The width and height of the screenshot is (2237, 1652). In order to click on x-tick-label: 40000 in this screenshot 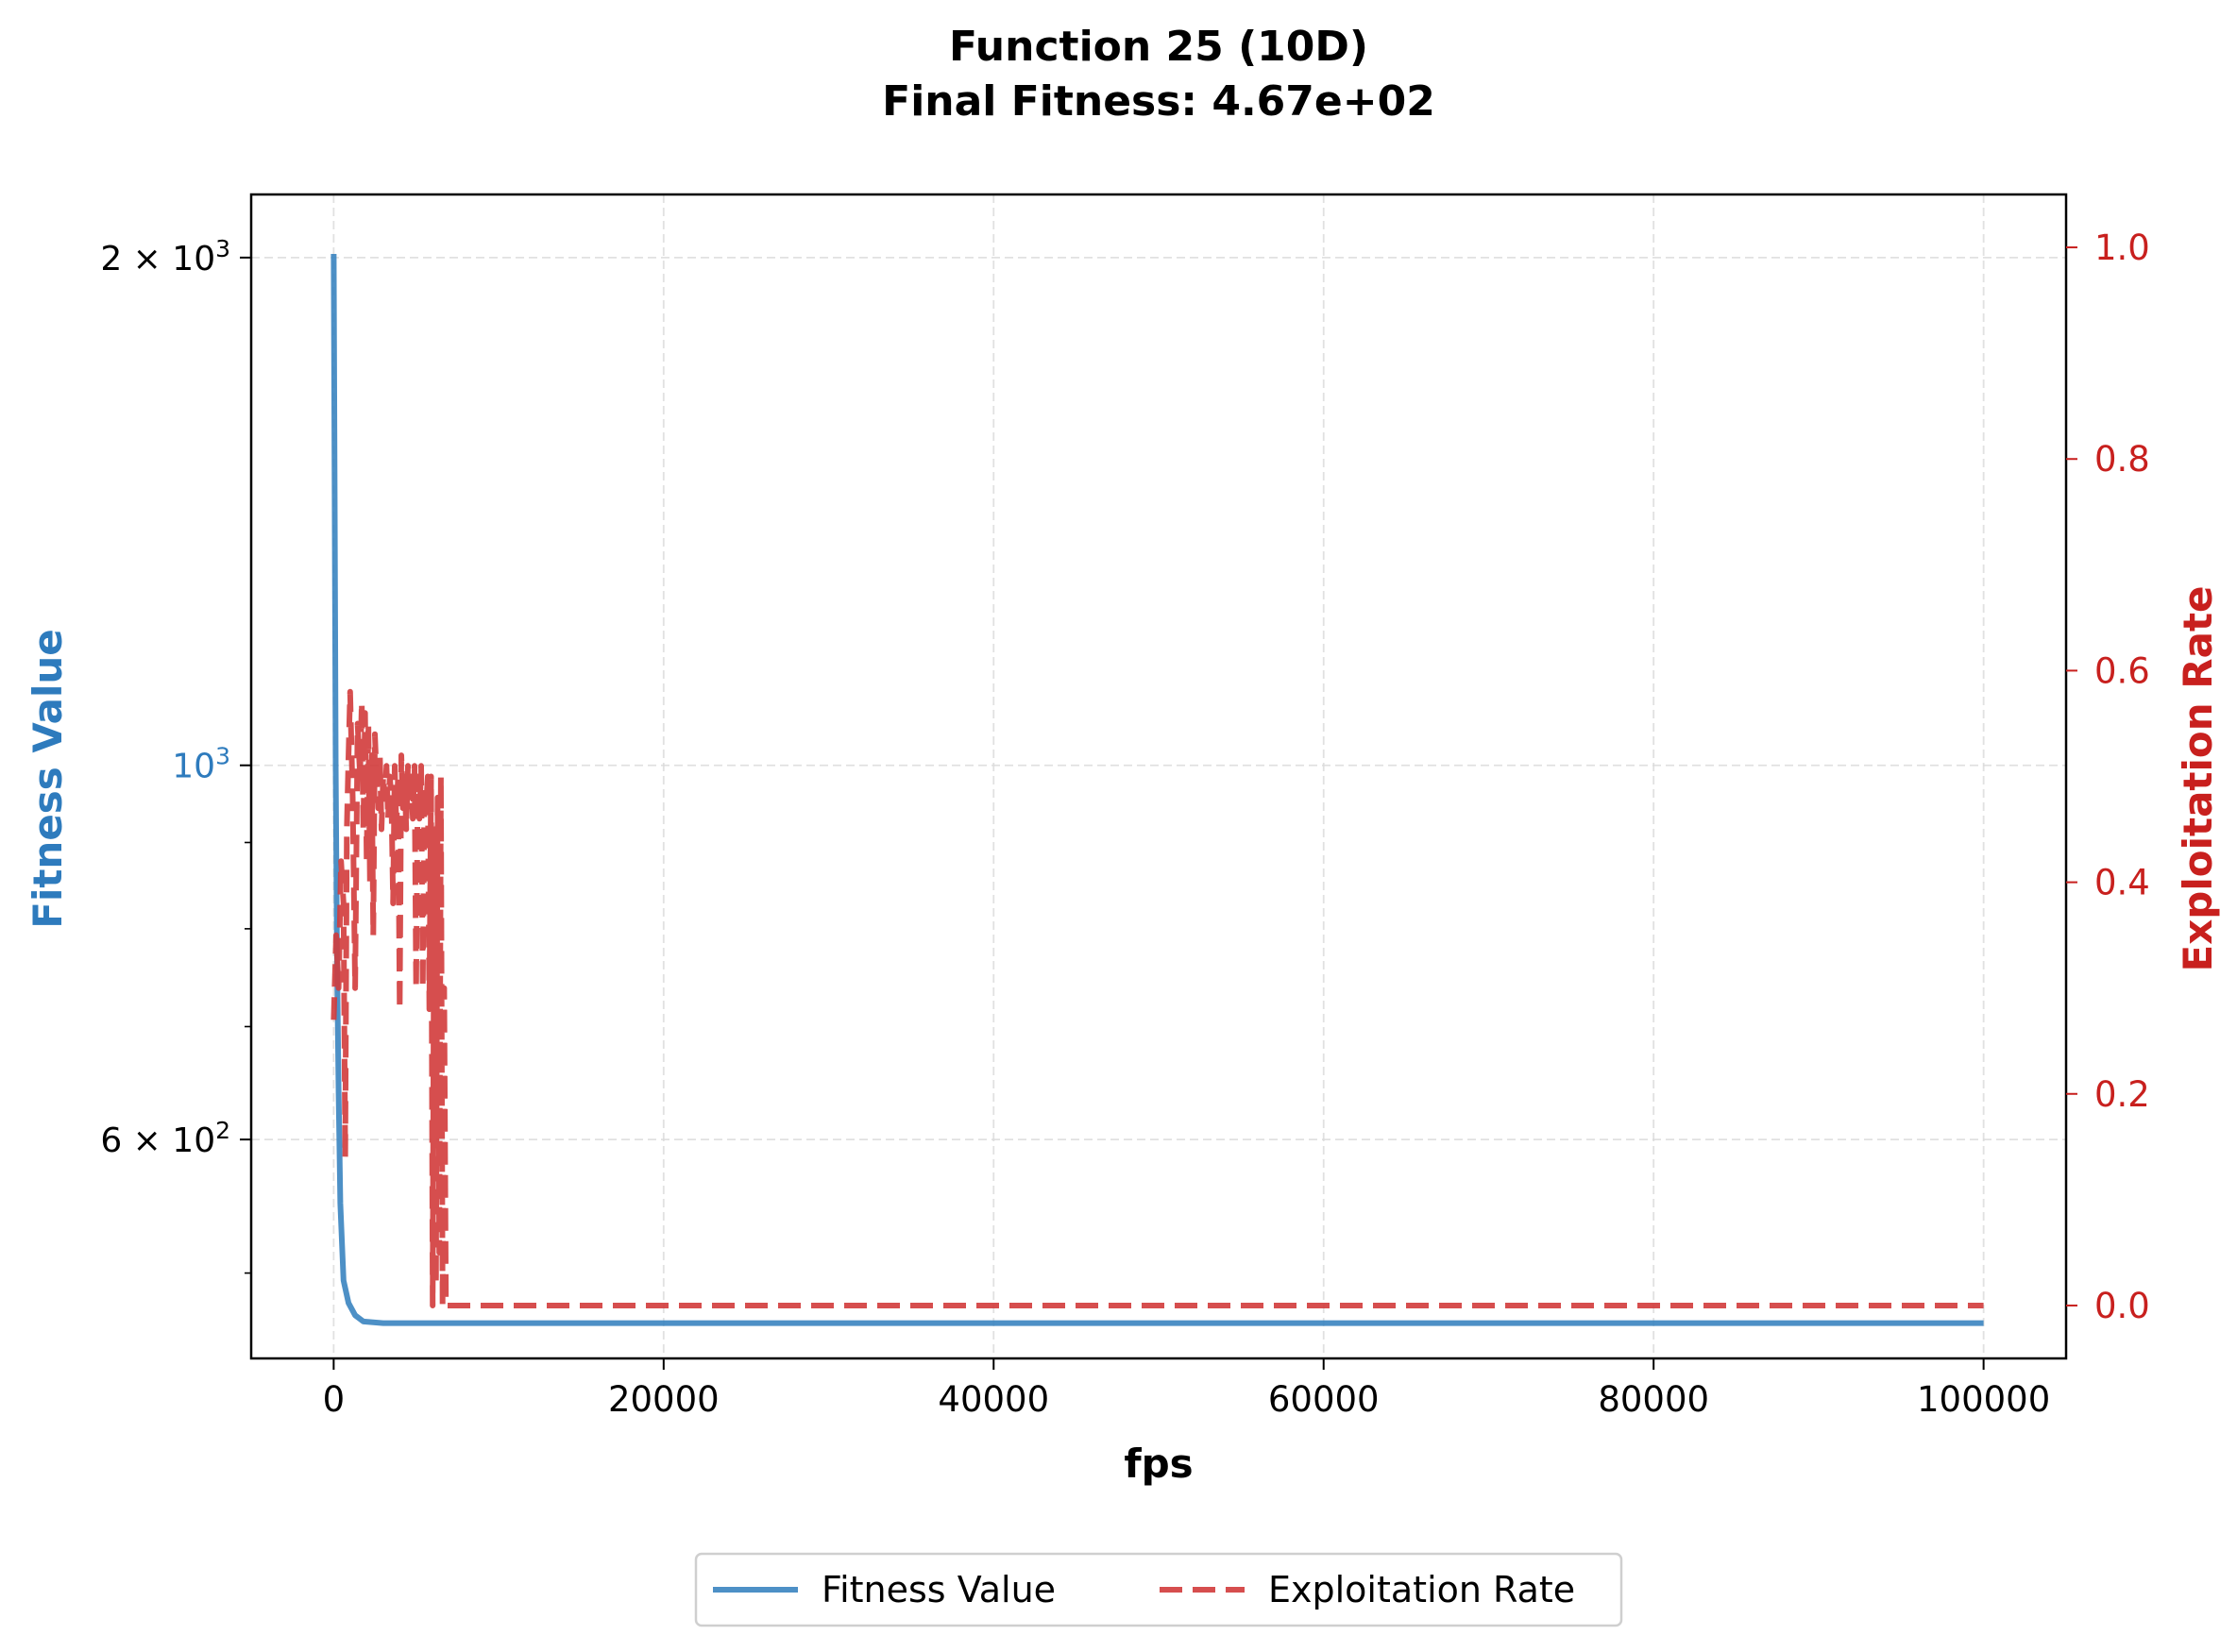, I will do `click(993, 1399)`.